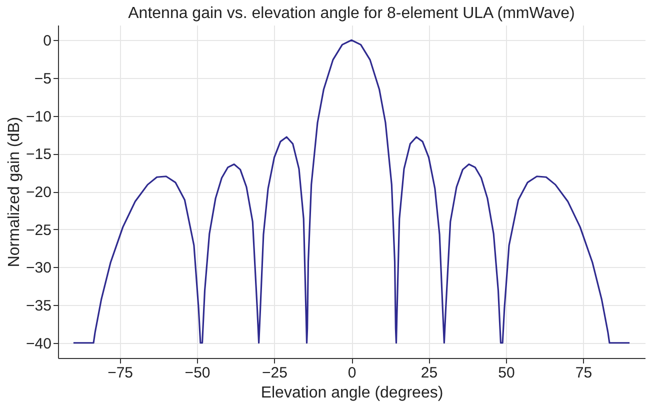  I want to click on y-tick-label: −40, so click(39, 343).